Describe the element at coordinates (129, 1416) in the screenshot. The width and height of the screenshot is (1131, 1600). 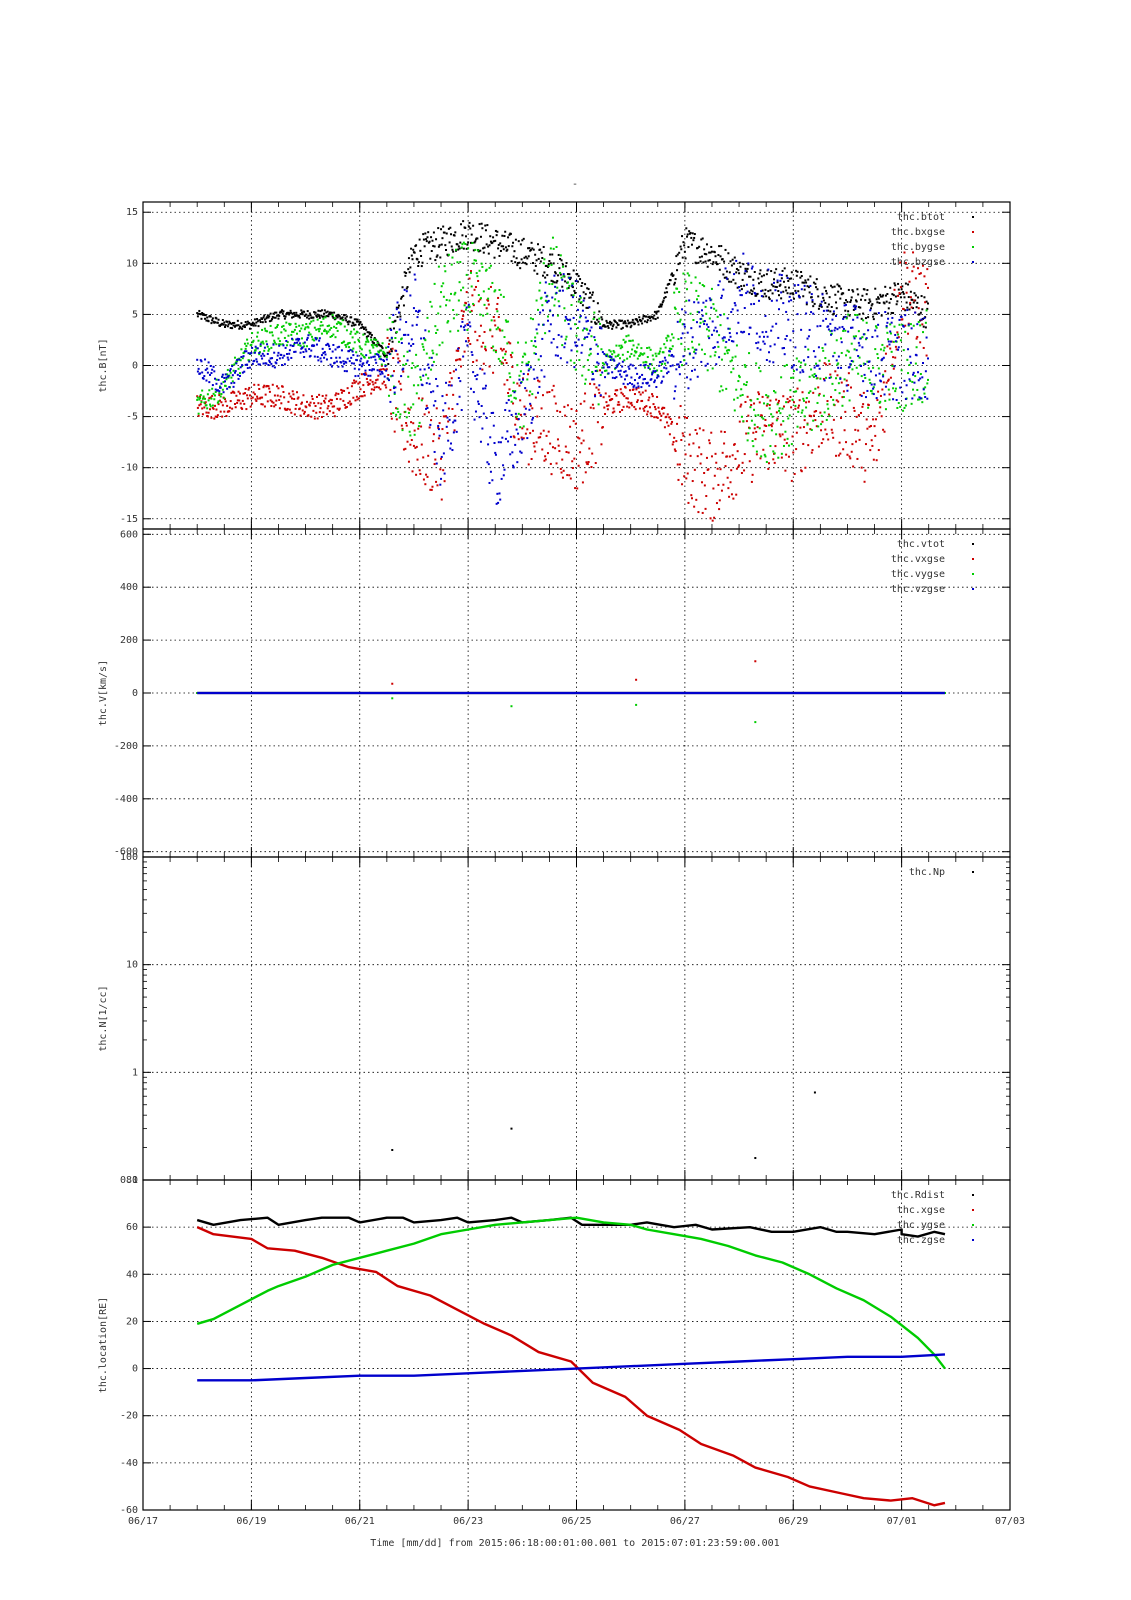
I see `y-tick-label: -20` at that location.